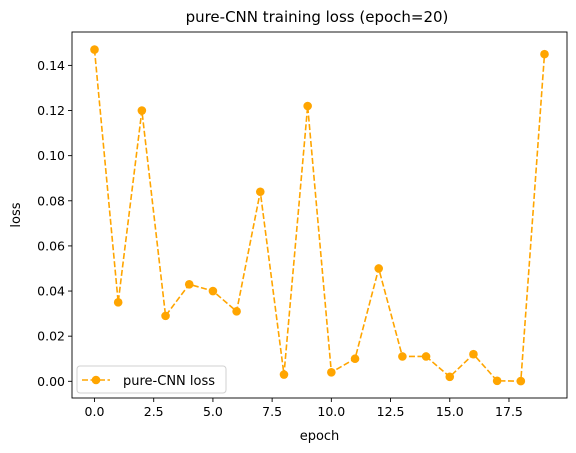 This screenshot has width=576, height=453. Describe the element at coordinates (95, 411) in the screenshot. I see `x-tick-label: 0.0` at that location.